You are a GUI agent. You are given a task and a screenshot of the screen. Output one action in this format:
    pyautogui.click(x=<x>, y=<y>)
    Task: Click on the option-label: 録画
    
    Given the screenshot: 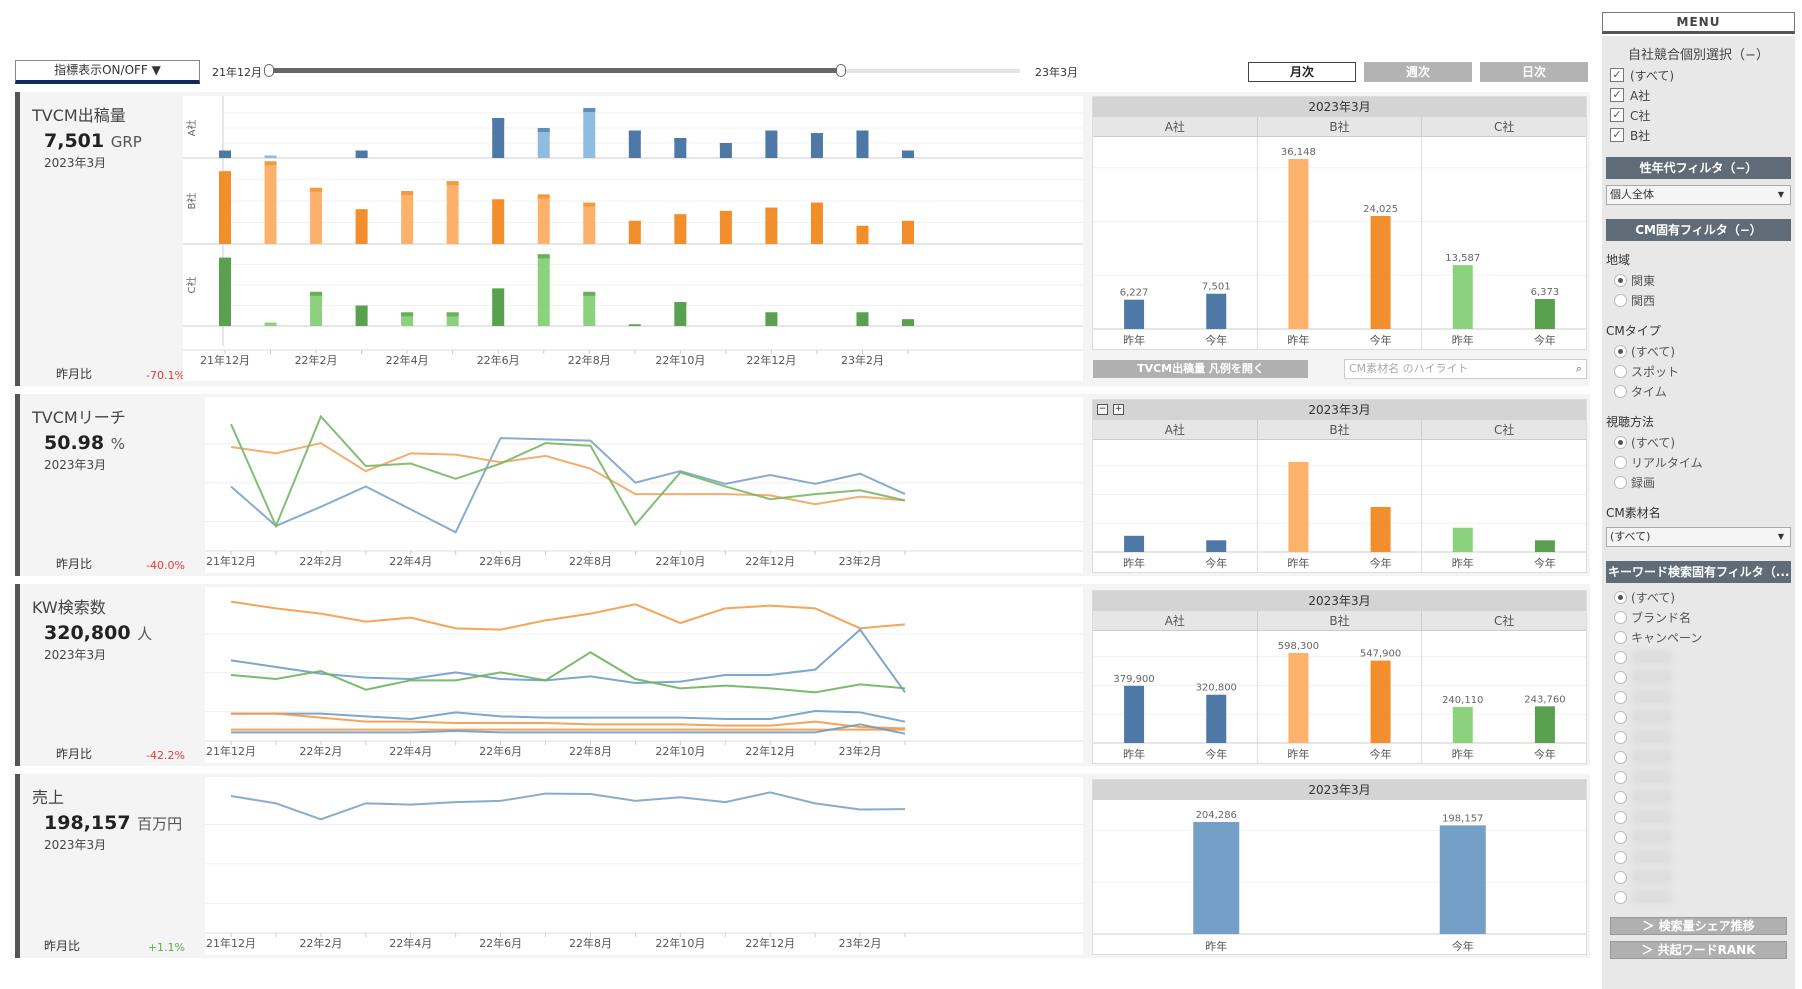 What is the action you would take?
    pyautogui.click(x=1643, y=482)
    